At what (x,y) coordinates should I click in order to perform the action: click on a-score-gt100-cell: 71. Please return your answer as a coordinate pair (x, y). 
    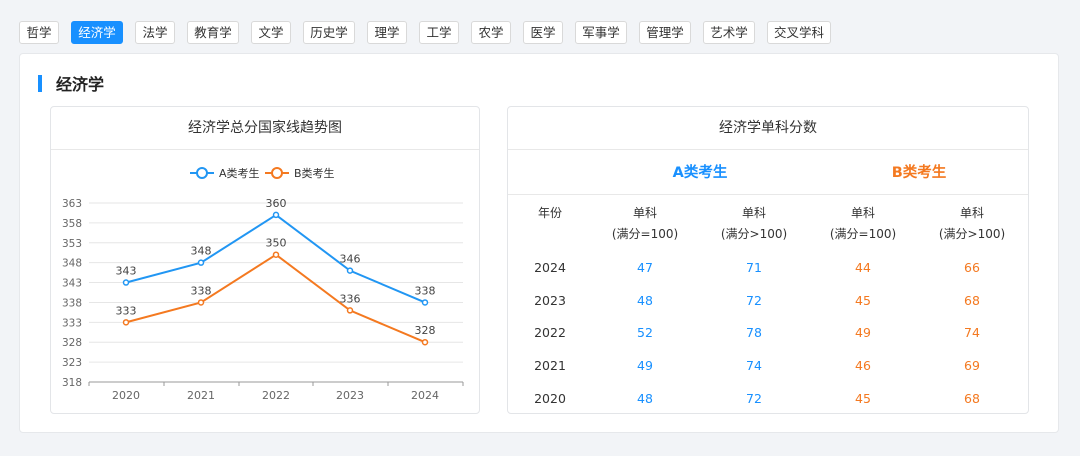
    Looking at the image, I should click on (754, 267).